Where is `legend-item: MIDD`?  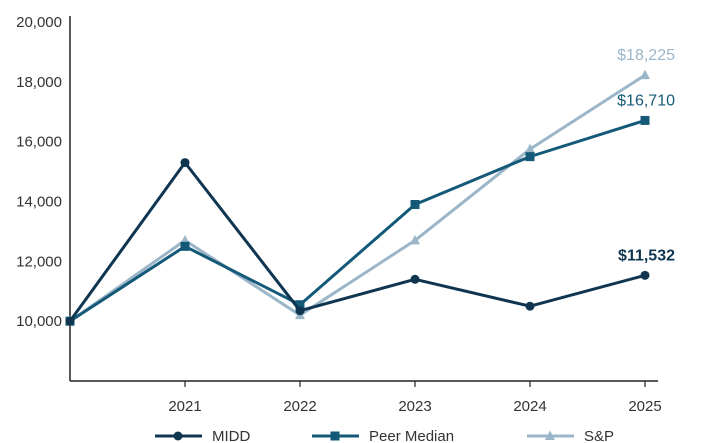 legend-item: MIDD is located at coordinates (202, 435).